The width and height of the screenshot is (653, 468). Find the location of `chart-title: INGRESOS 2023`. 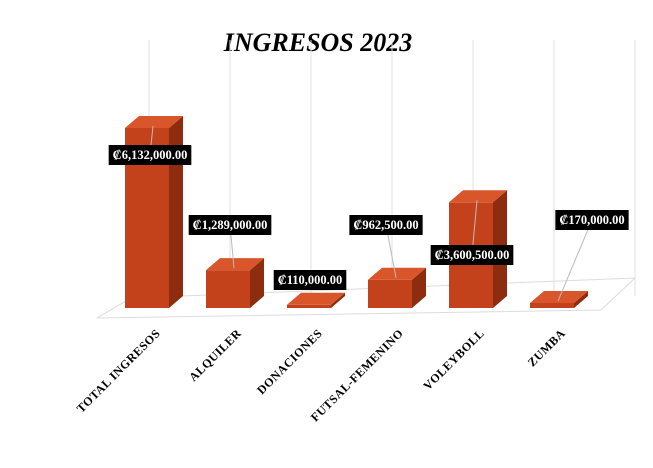

chart-title: INGRESOS 2023 is located at coordinates (318, 42).